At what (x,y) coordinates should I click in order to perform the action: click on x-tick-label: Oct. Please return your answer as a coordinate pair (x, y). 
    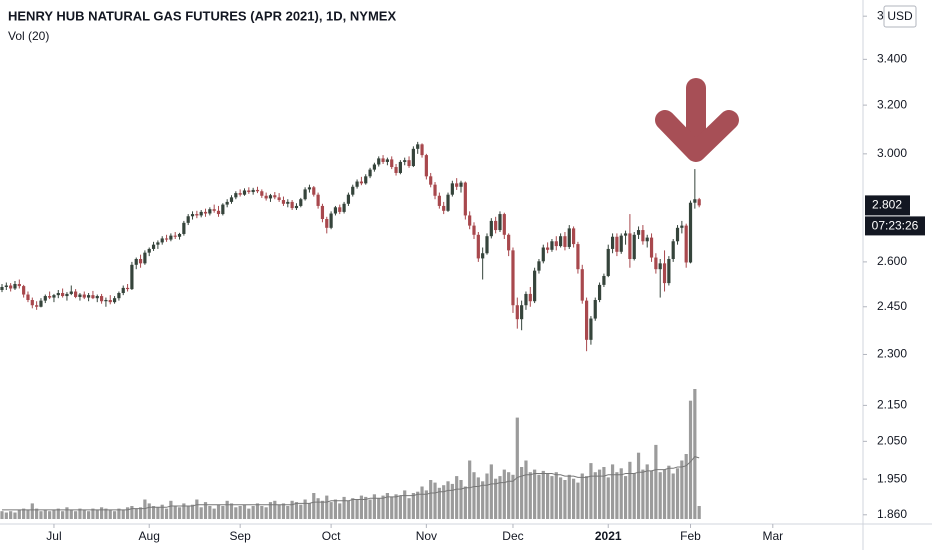
    Looking at the image, I should click on (331, 536).